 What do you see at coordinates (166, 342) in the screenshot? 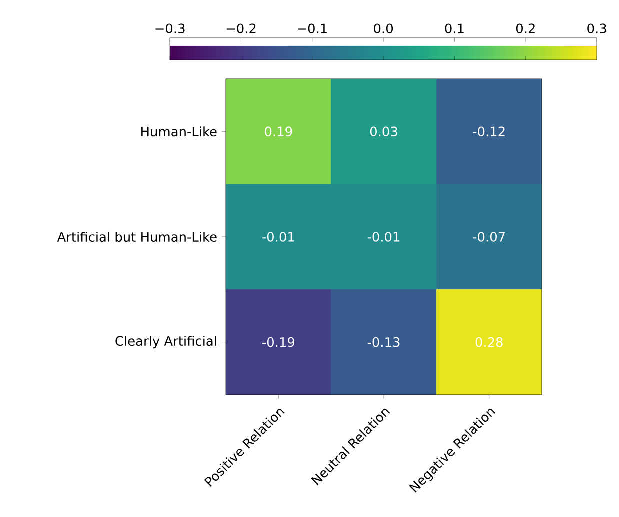
I see `y-tick-label: Clearly Artificial` at bounding box center [166, 342].